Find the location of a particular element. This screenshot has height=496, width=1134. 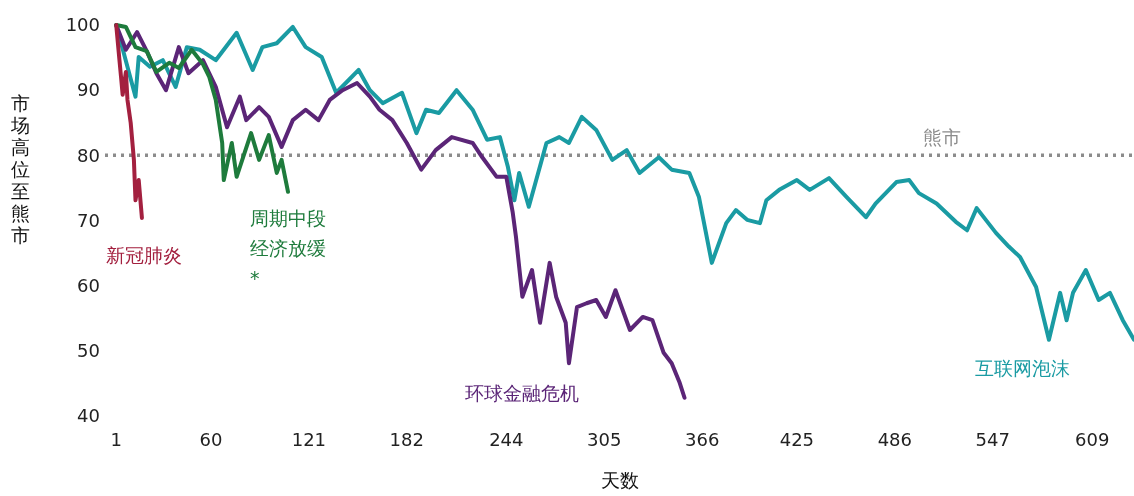

x-tick-label: 244 is located at coordinates (506, 439).